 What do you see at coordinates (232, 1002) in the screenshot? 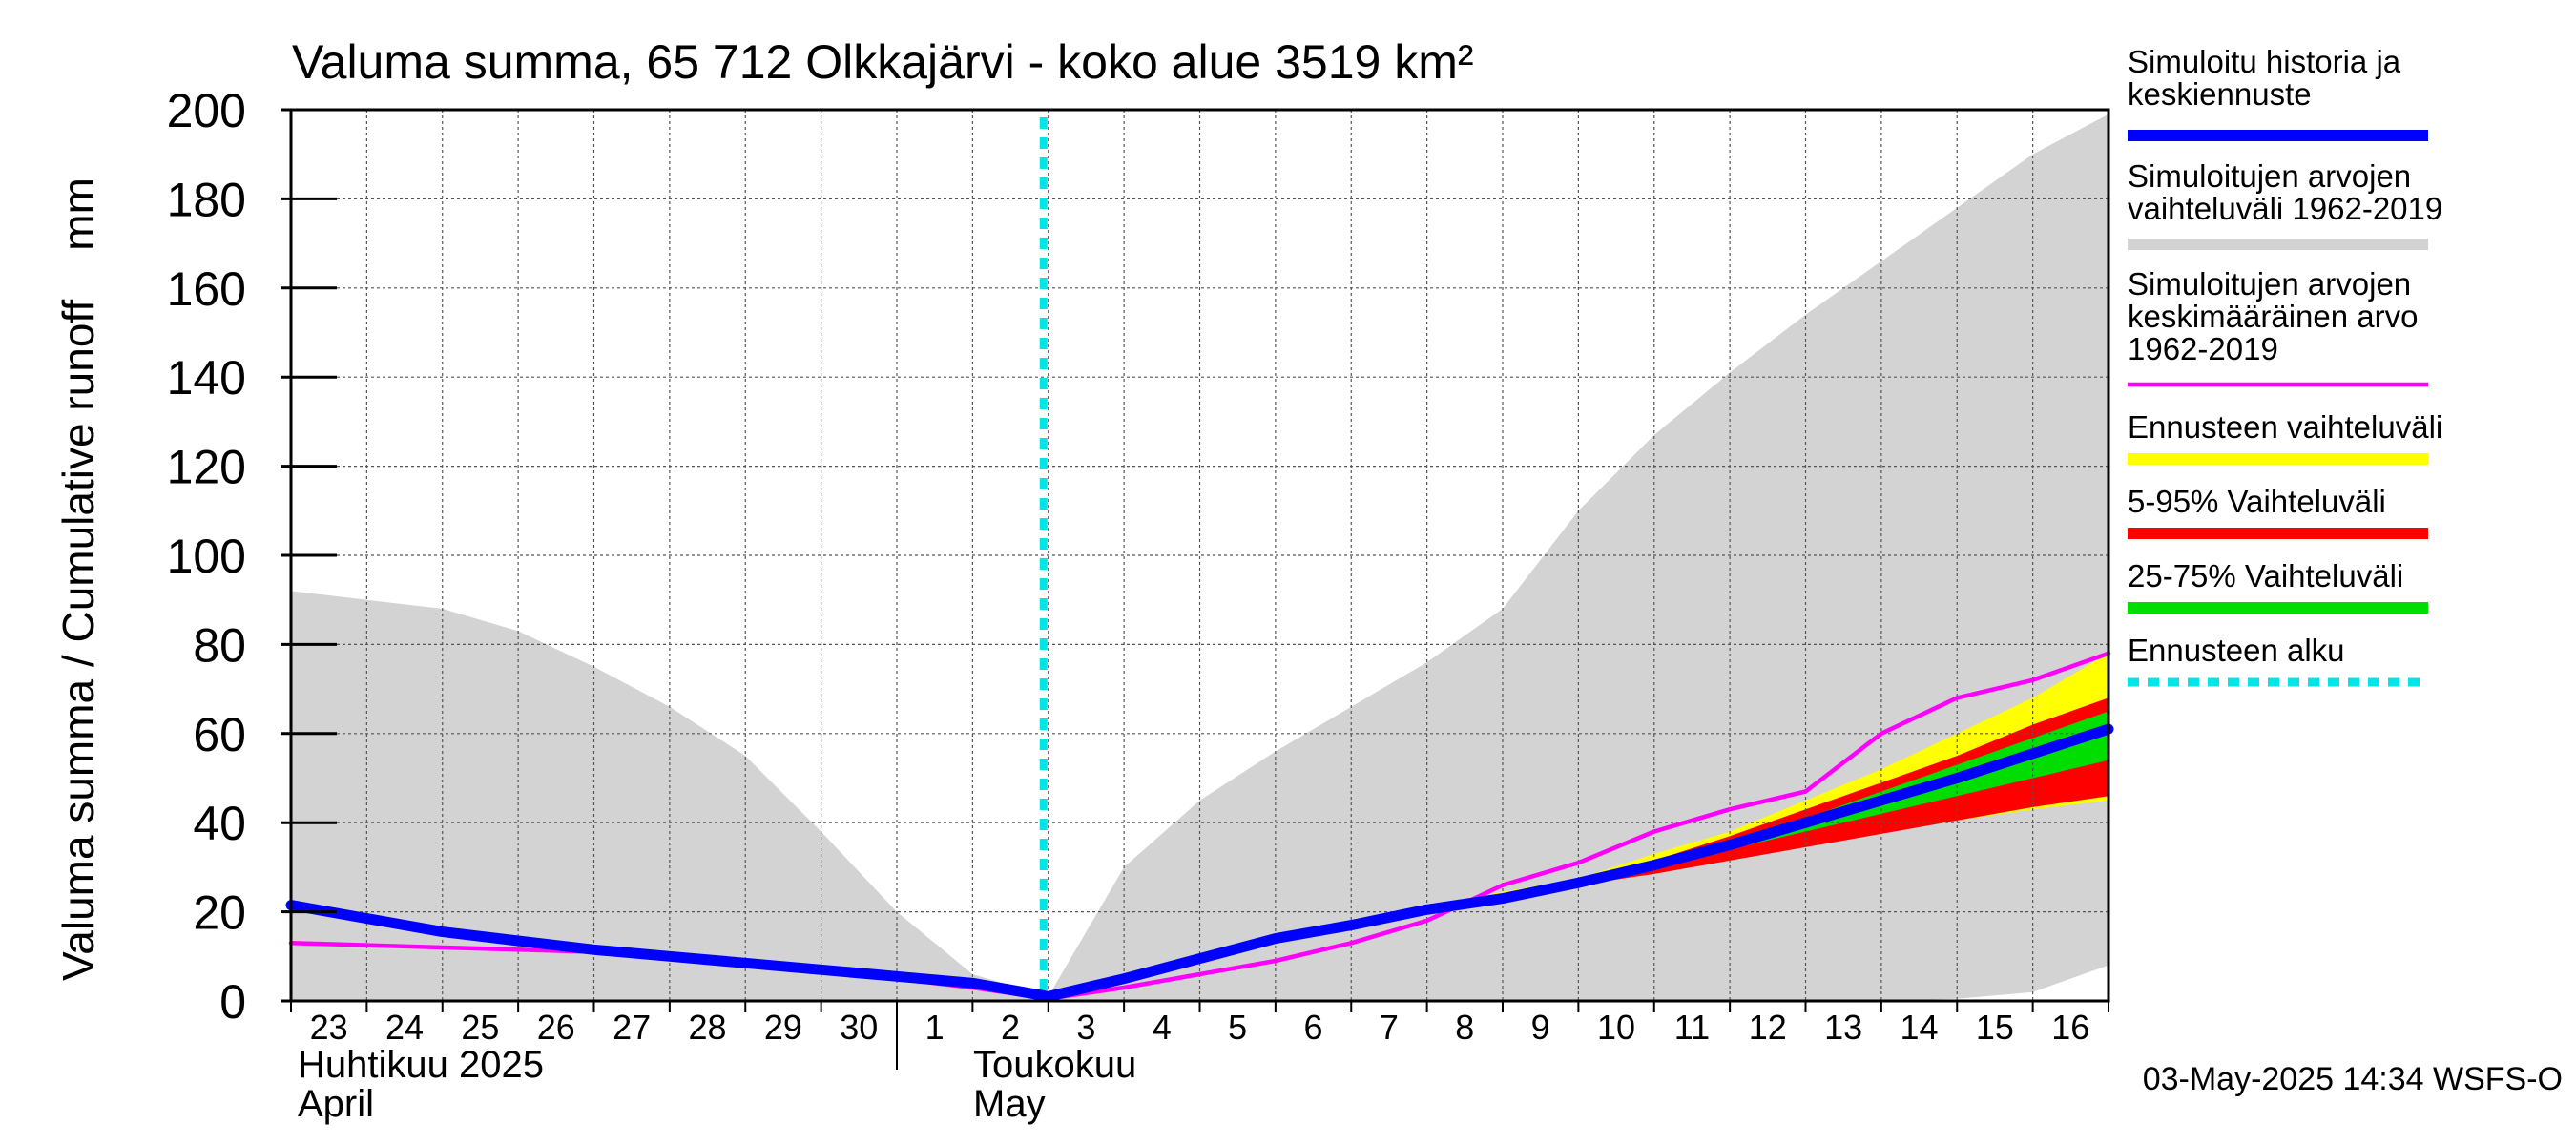
I see `y-tick-label: 0` at bounding box center [232, 1002].